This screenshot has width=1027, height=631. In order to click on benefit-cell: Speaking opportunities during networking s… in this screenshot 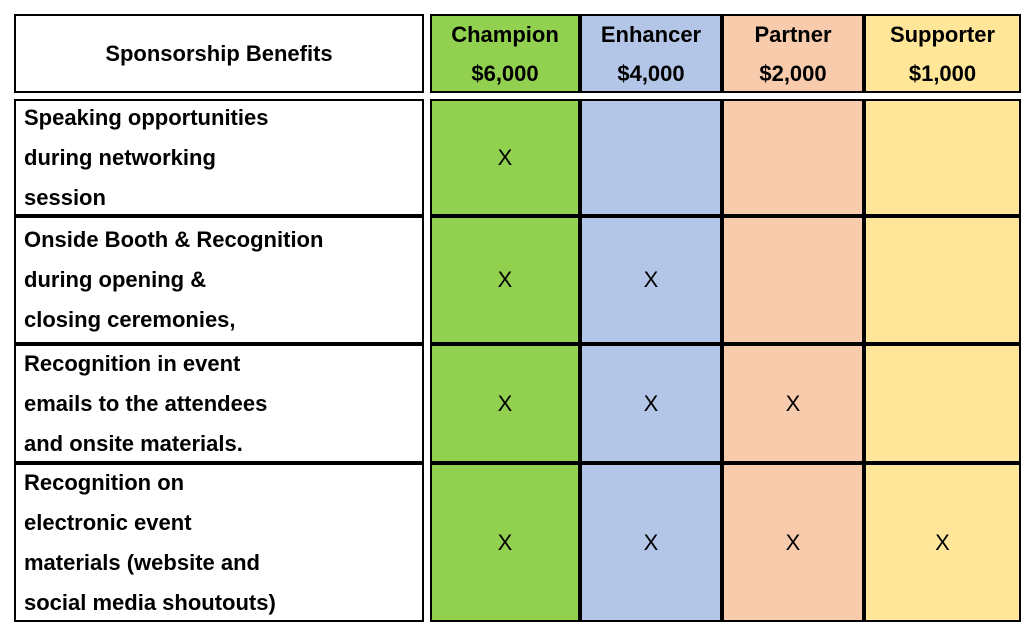, I will do `click(219, 157)`.